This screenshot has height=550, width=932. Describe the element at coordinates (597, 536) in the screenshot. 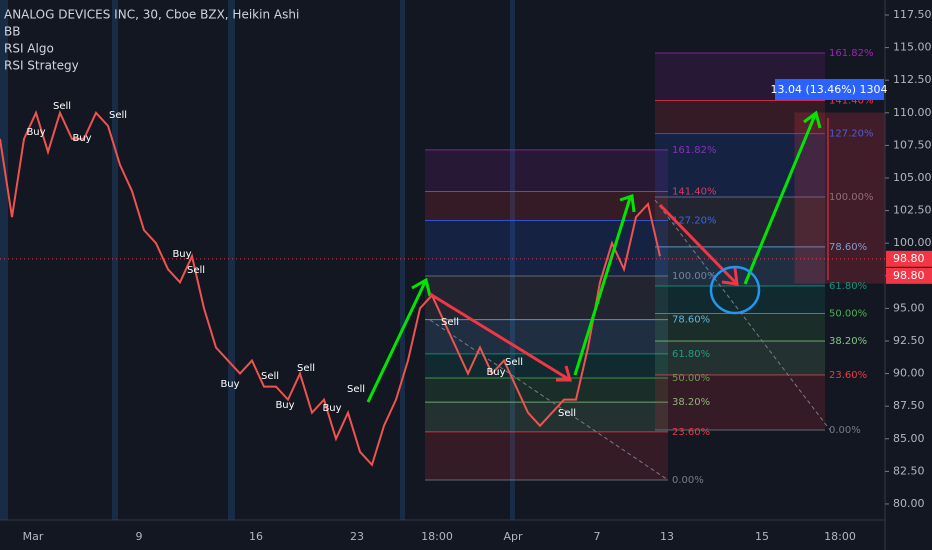

I see `x-tick-label: 7` at that location.